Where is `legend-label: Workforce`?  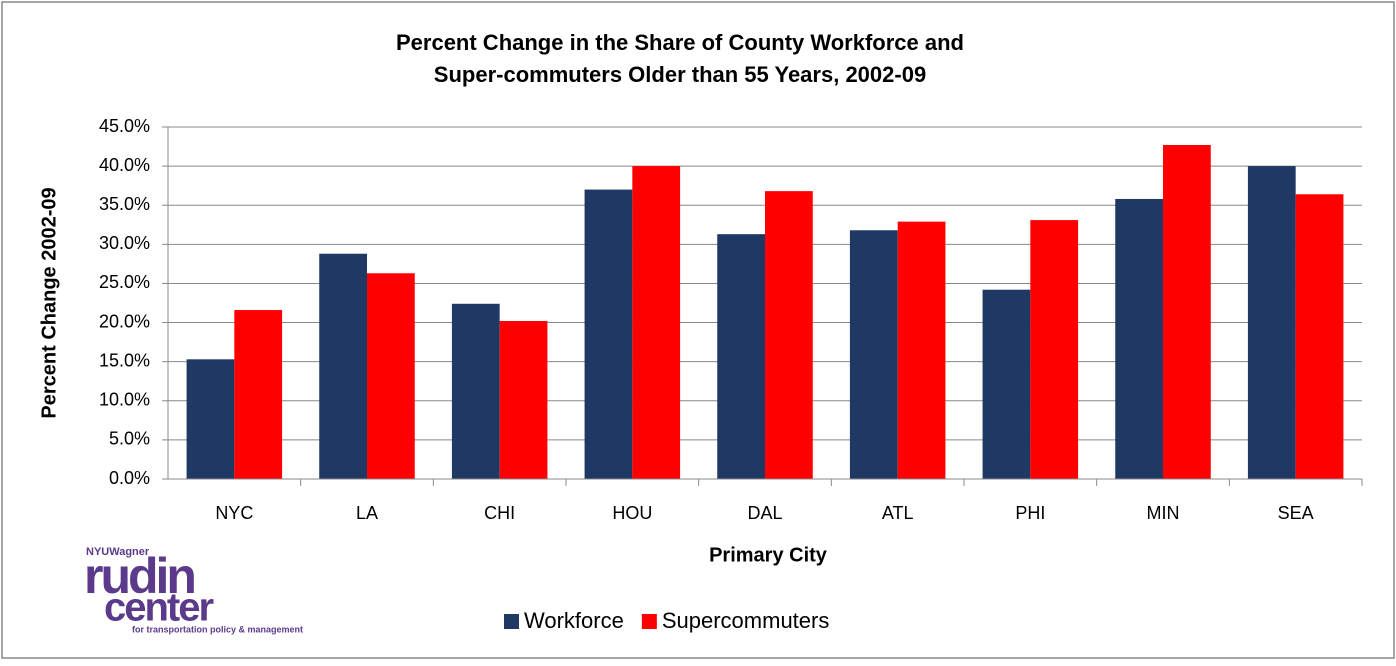 legend-label: Workforce is located at coordinates (574, 620).